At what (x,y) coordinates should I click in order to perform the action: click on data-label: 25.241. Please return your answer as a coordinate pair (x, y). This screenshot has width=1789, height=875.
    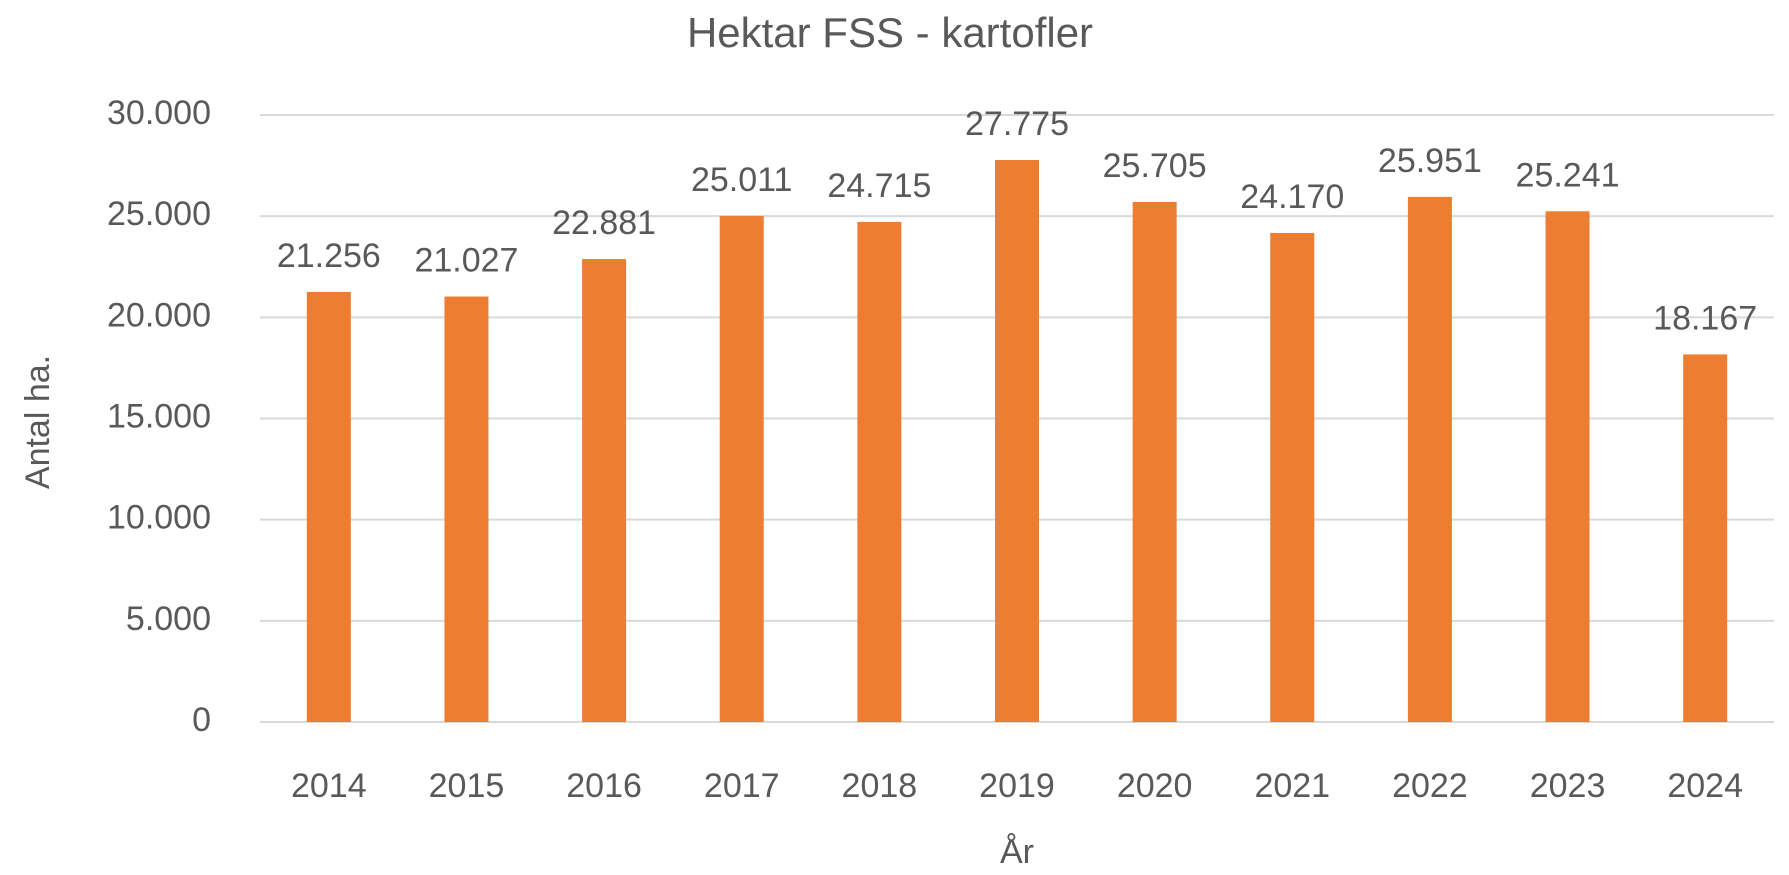
    Looking at the image, I should click on (1568, 175).